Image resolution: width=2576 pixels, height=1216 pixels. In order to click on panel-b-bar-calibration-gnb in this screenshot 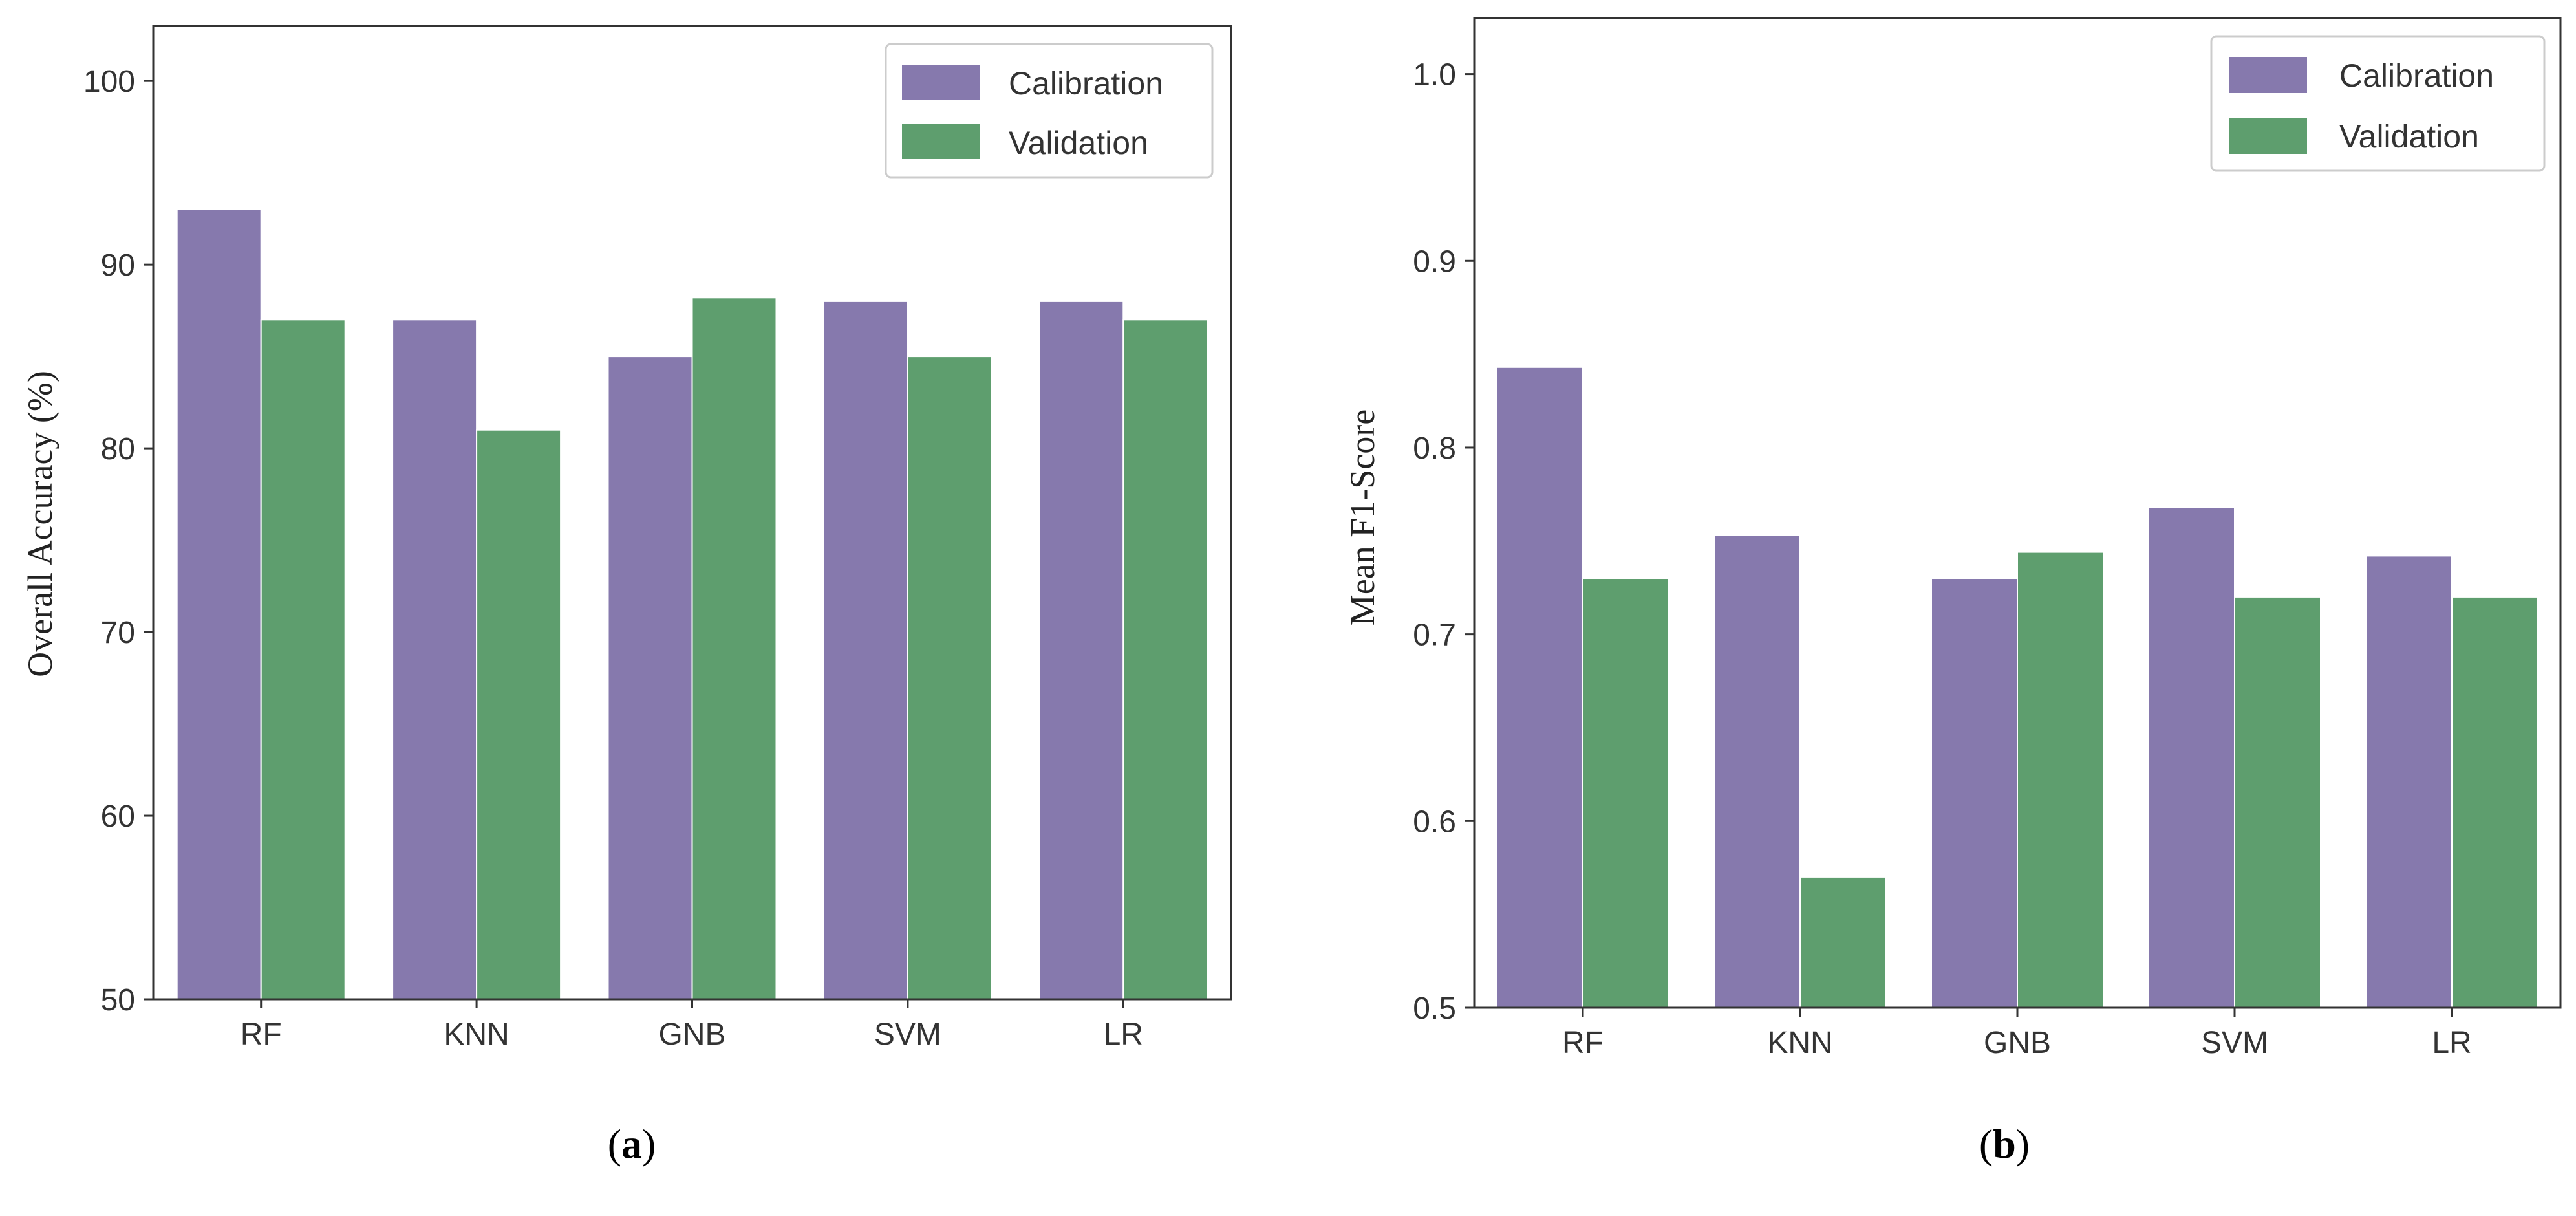, I will do `click(1974, 793)`.